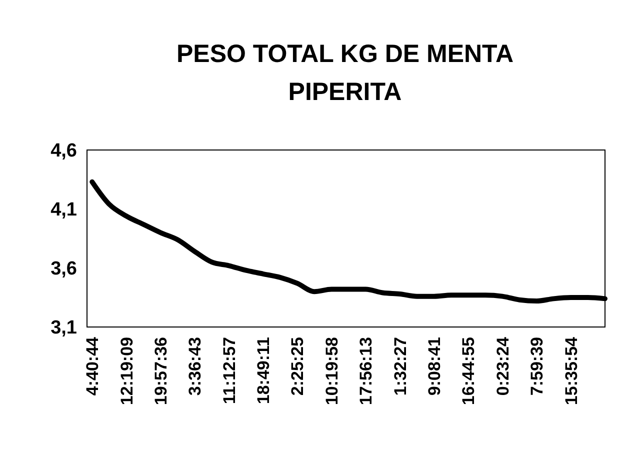 This screenshot has height=455, width=623. What do you see at coordinates (571, 371) in the screenshot?
I see `x-tick-label: 15:35:54` at bounding box center [571, 371].